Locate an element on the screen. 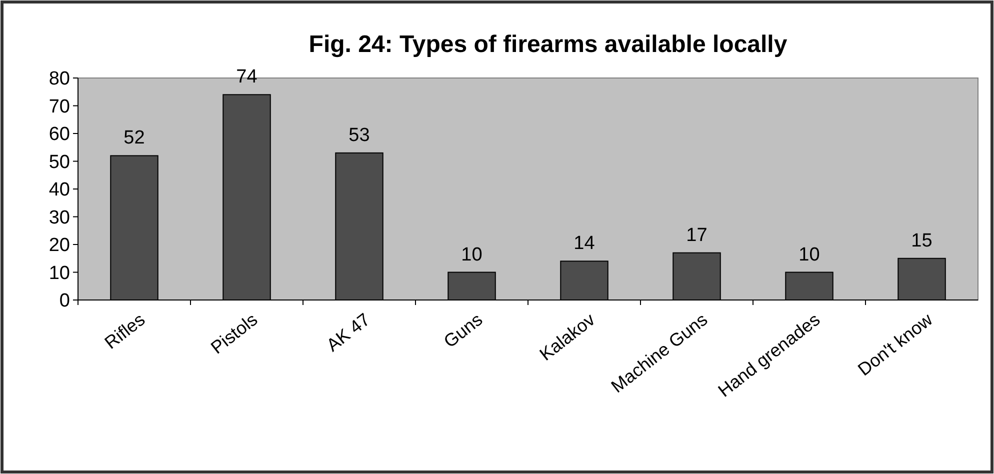  x-tick-label: Guns is located at coordinates (463, 330).